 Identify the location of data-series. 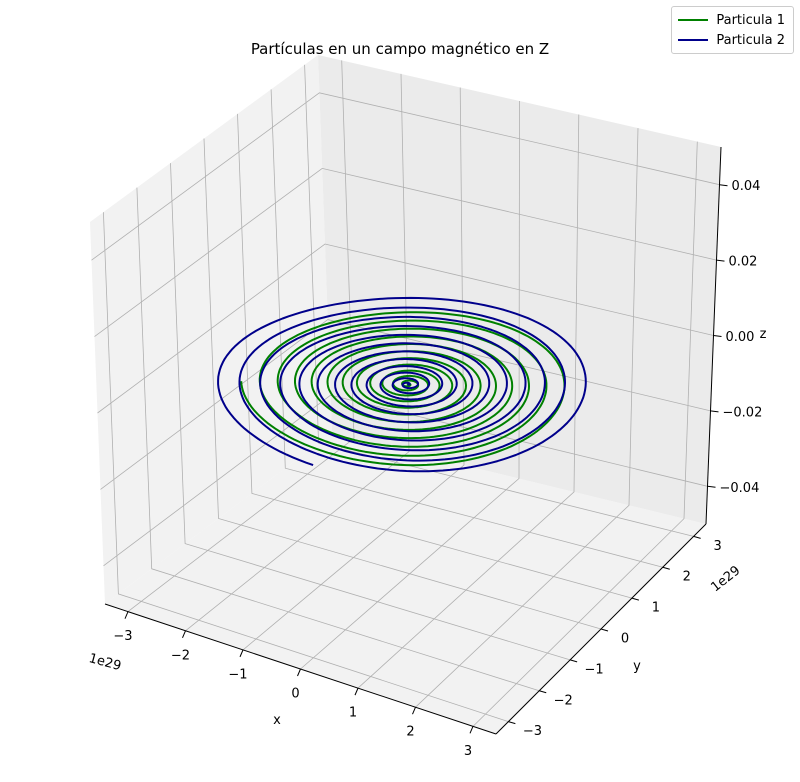
(402, 384).